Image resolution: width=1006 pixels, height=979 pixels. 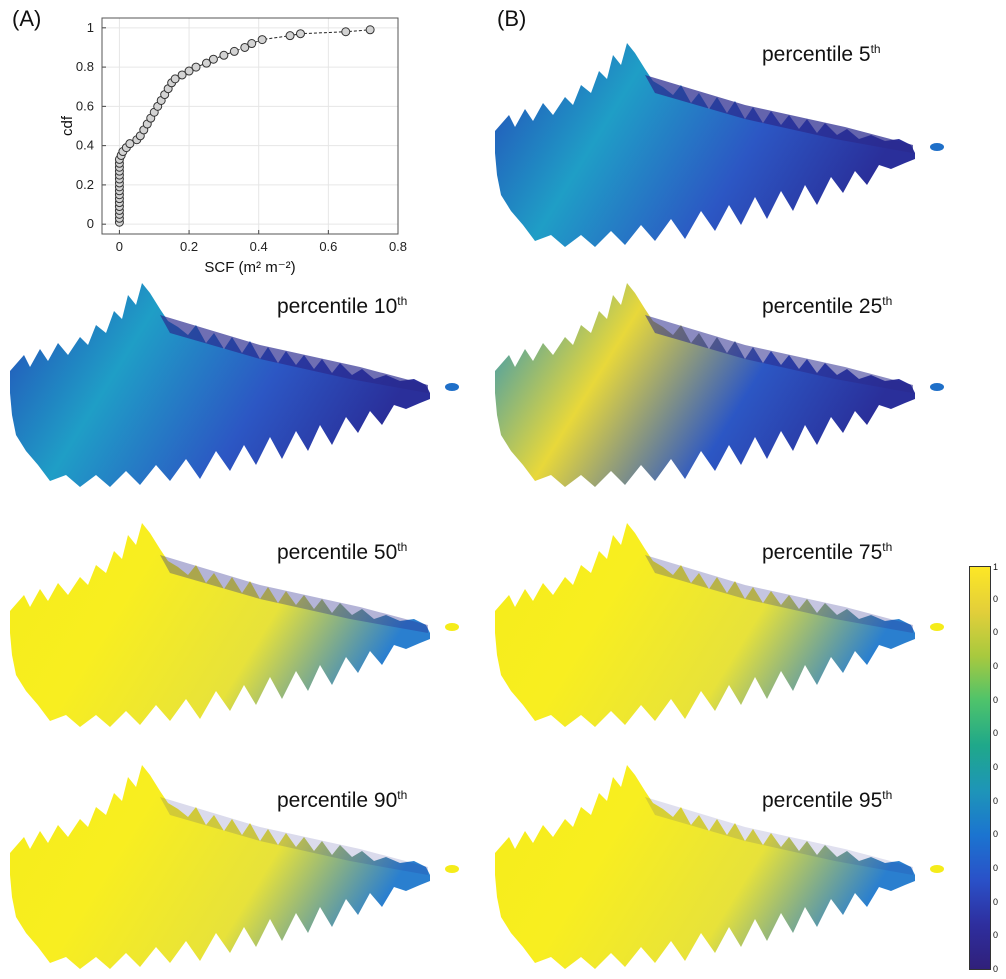 What do you see at coordinates (512, 18) in the screenshot?
I see `panel-b-label: (B)` at bounding box center [512, 18].